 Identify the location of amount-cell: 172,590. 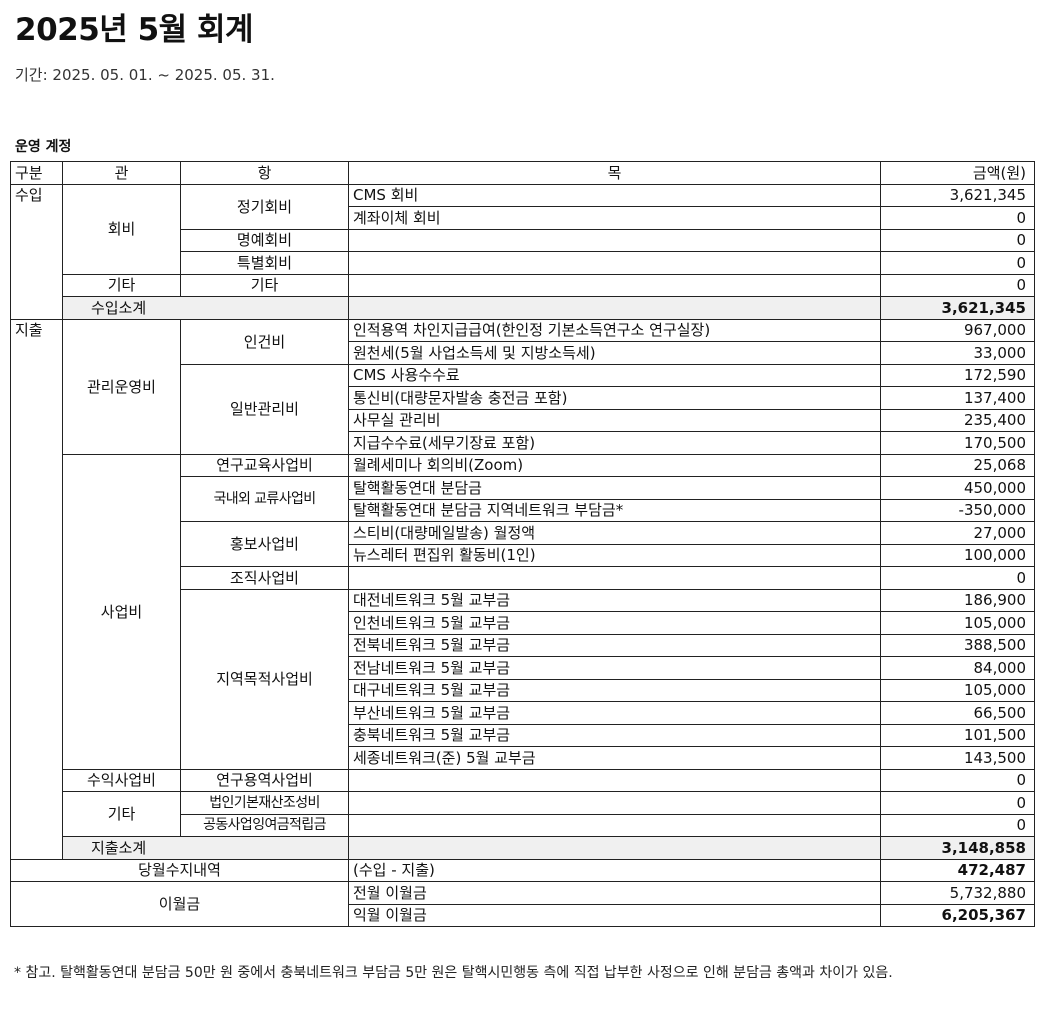
(957, 375).